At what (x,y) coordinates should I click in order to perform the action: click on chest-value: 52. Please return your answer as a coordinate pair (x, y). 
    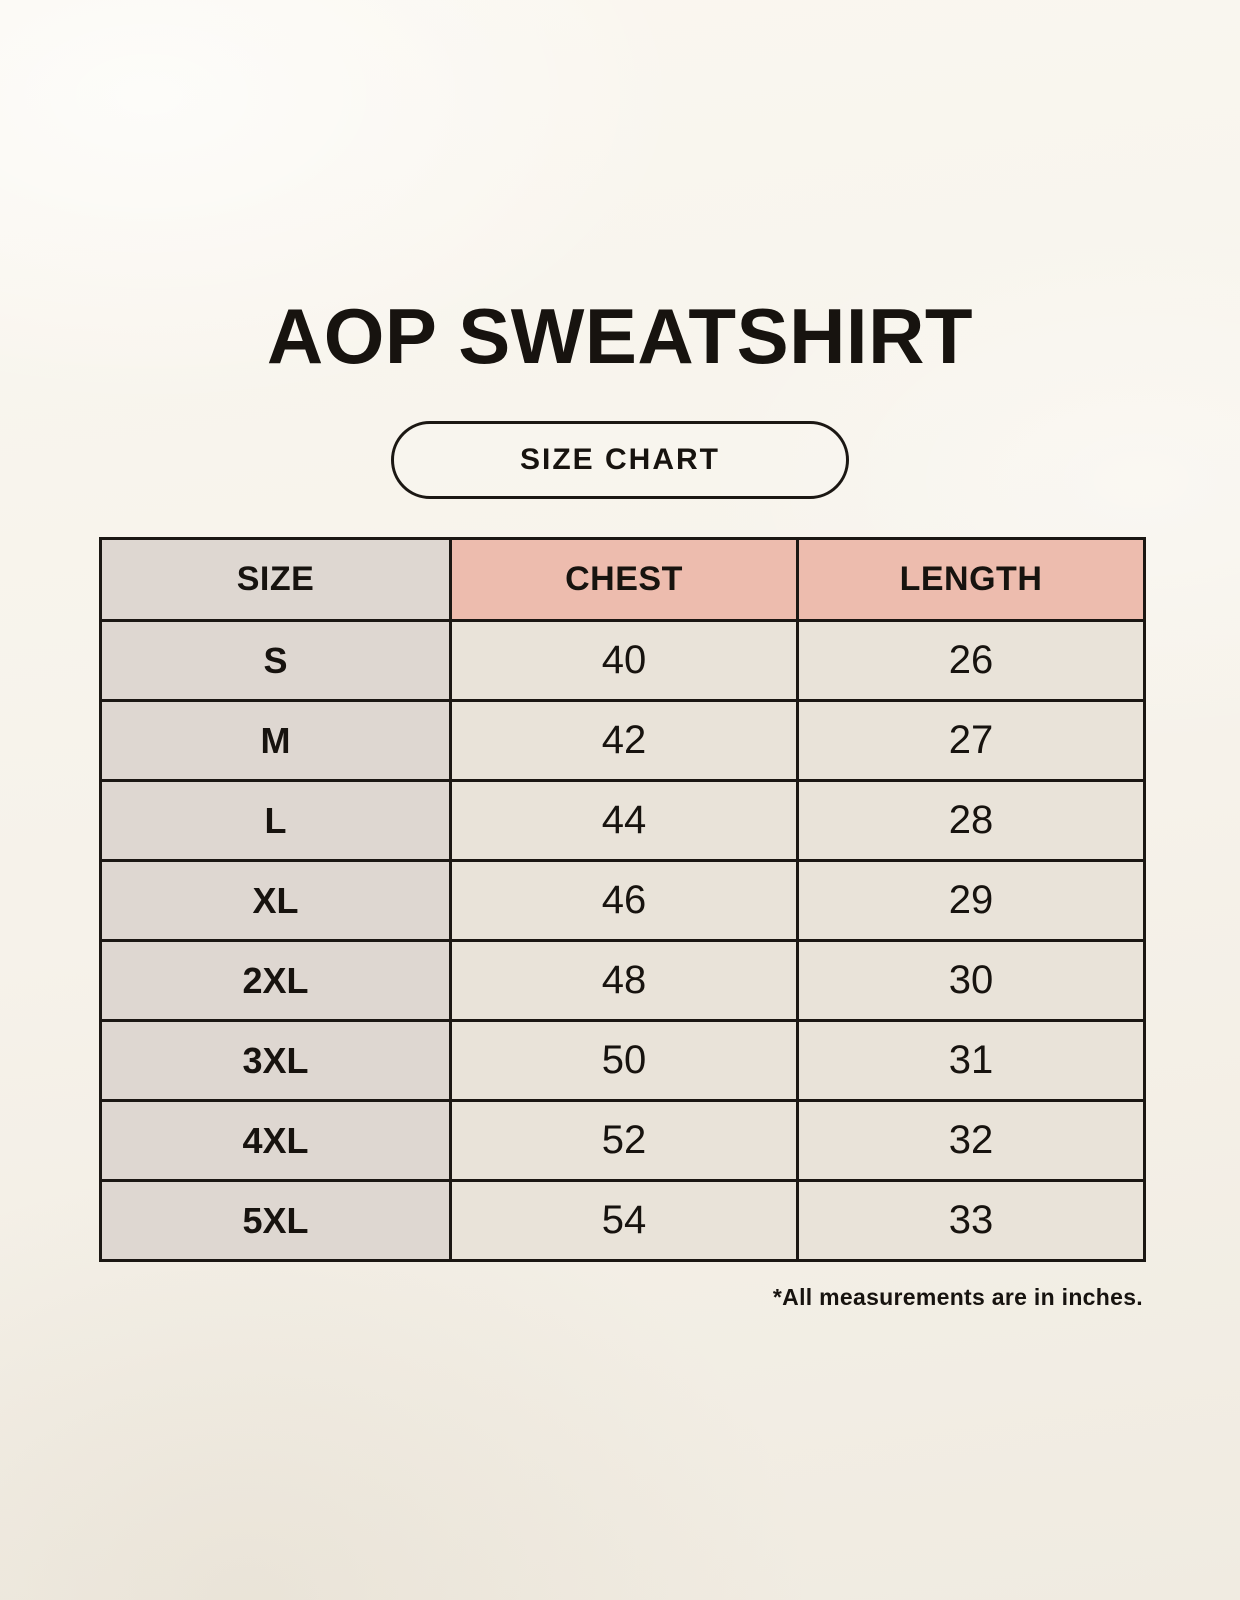
    Looking at the image, I should click on (624, 1140).